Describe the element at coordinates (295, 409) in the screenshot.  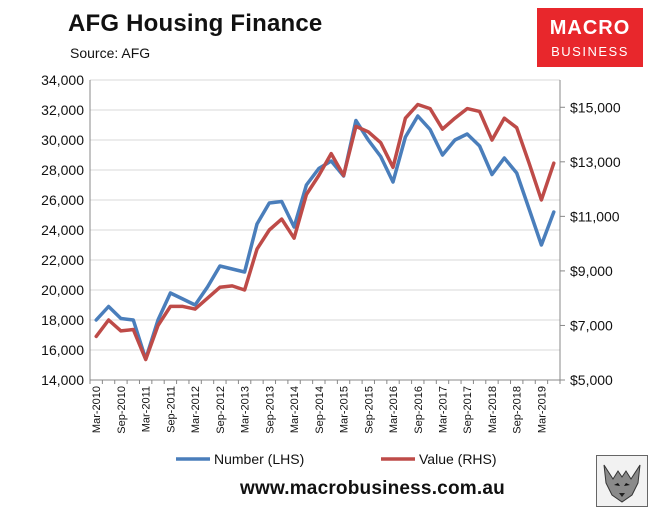
I see `x-tick-label: Mar-2014` at that location.